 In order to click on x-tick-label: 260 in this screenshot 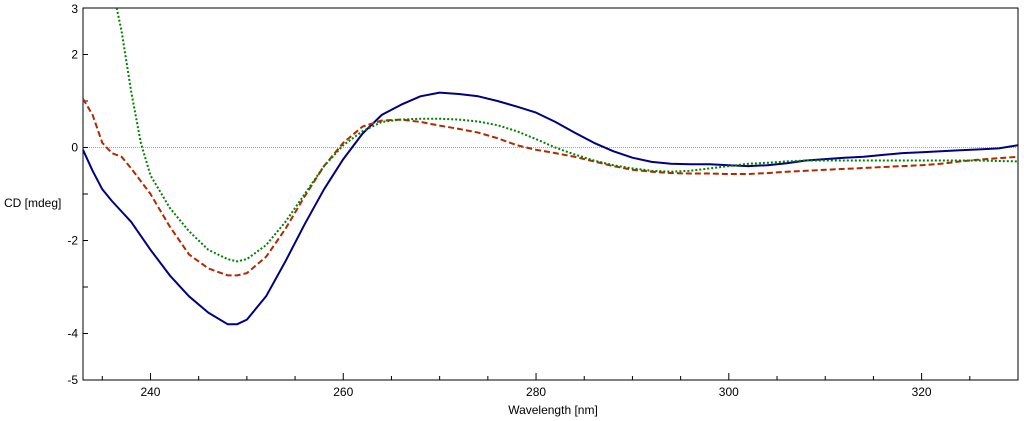, I will do `click(343, 392)`.